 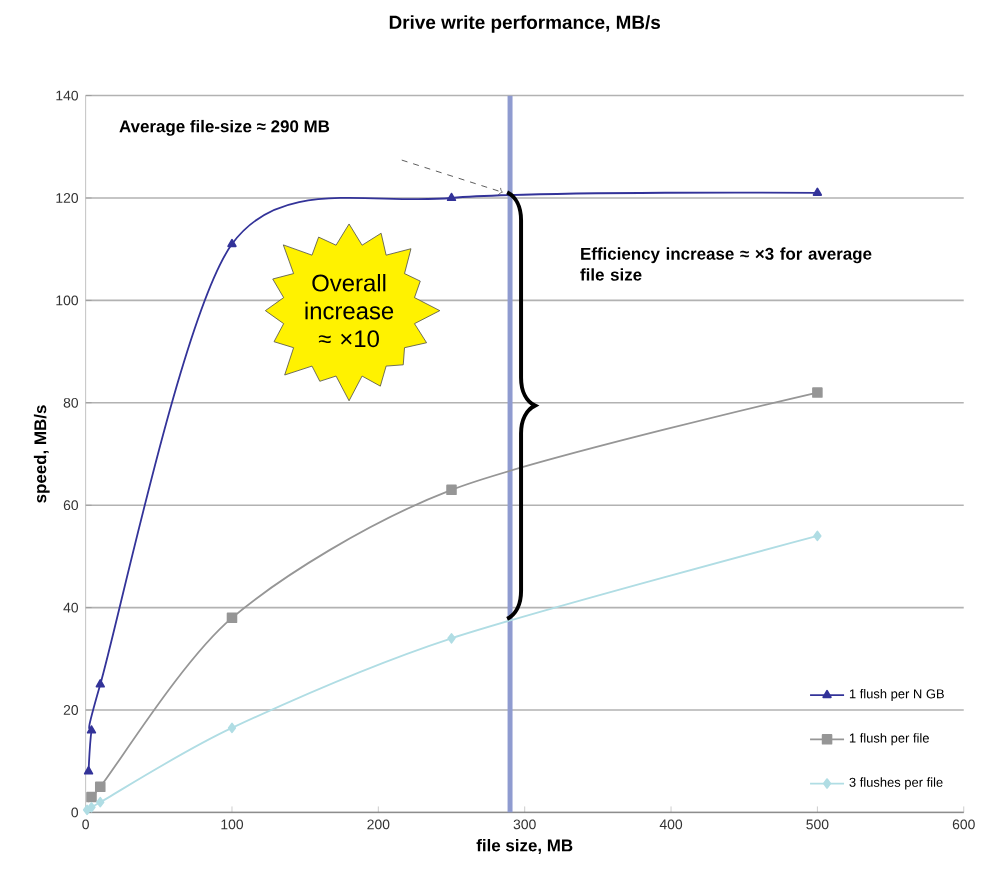 What do you see at coordinates (525, 24) in the screenshot?
I see `chart-title: Drive write performance, MB/s` at bounding box center [525, 24].